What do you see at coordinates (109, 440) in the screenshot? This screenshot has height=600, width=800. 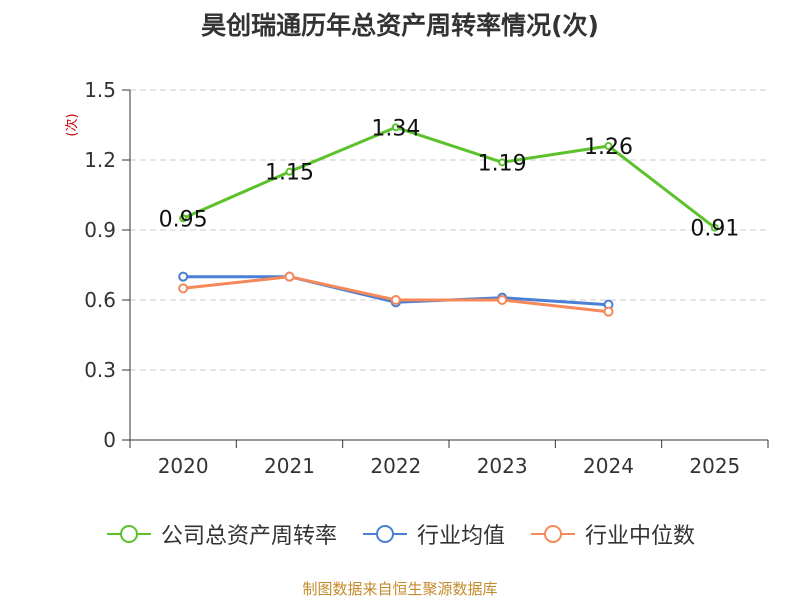 I see `y-tick-label: 0` at bounding box center [109, 440].